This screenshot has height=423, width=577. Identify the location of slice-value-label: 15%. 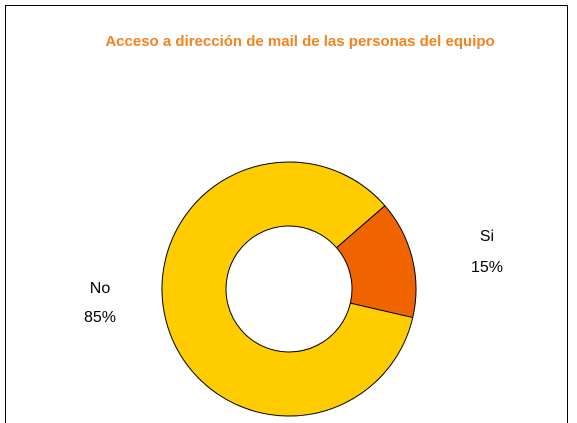
(487, 267).